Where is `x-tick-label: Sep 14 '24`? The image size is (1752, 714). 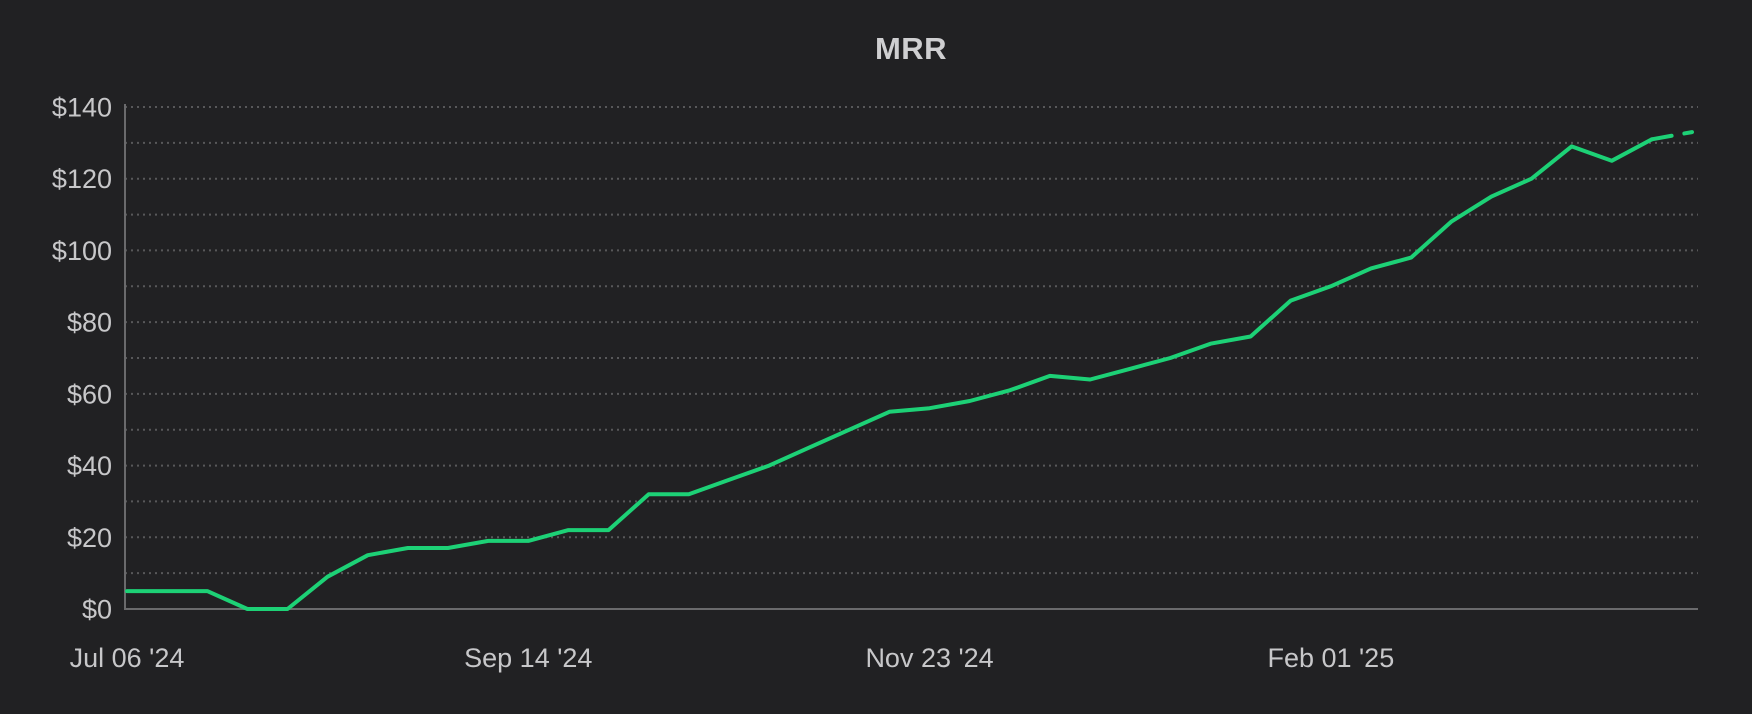
x-tick-label: Sep 14 '24 is located at coordinates (528, 658).